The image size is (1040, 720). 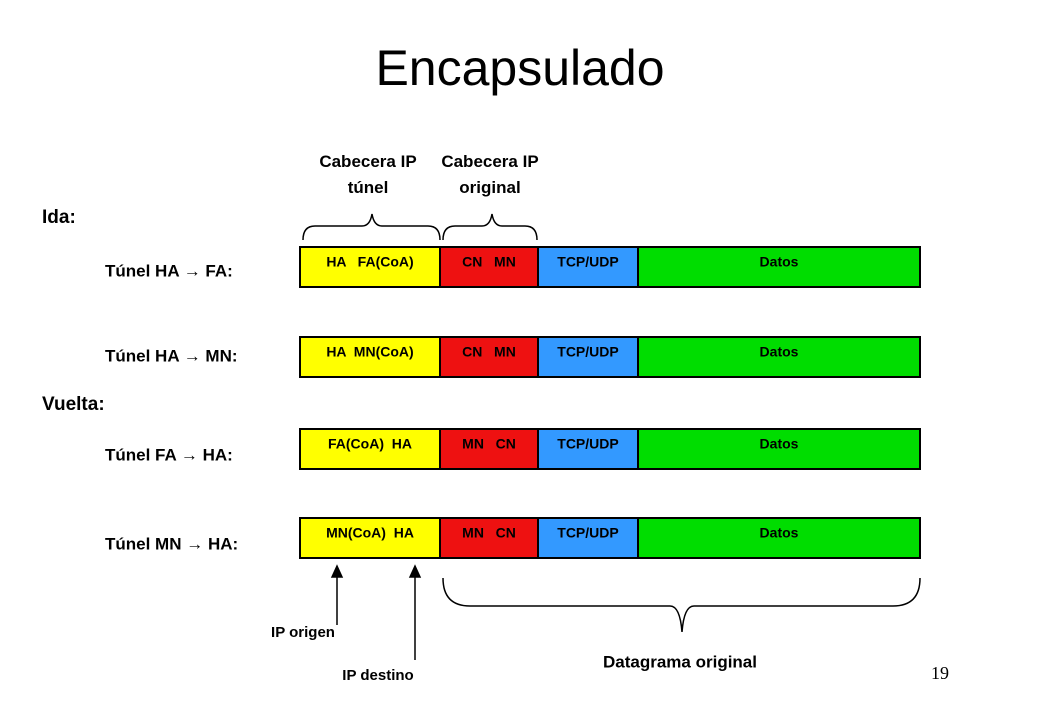 I want to click on section-label: Ida:, so click(x=59, y=217).